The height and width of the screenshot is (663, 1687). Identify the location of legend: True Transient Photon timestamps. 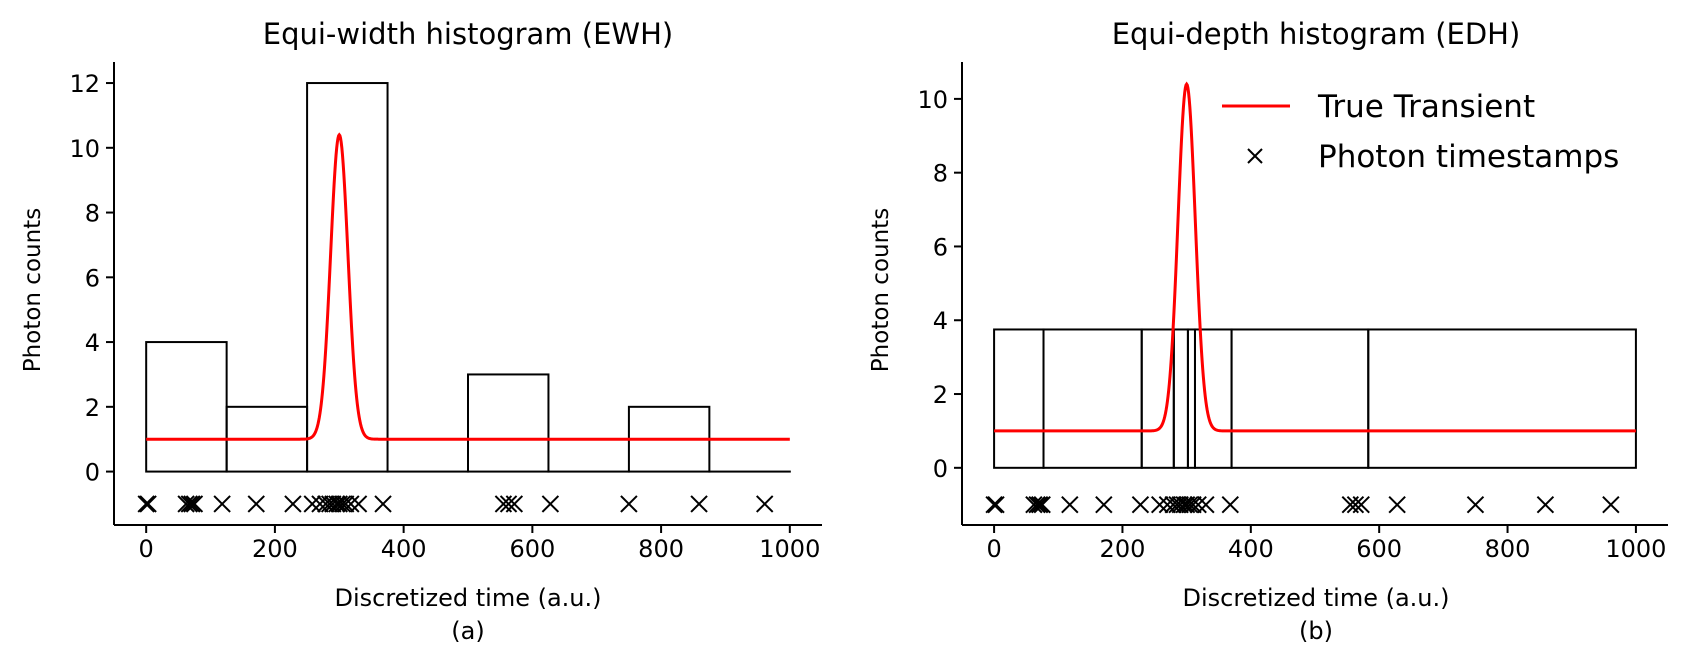
(1420, 132).